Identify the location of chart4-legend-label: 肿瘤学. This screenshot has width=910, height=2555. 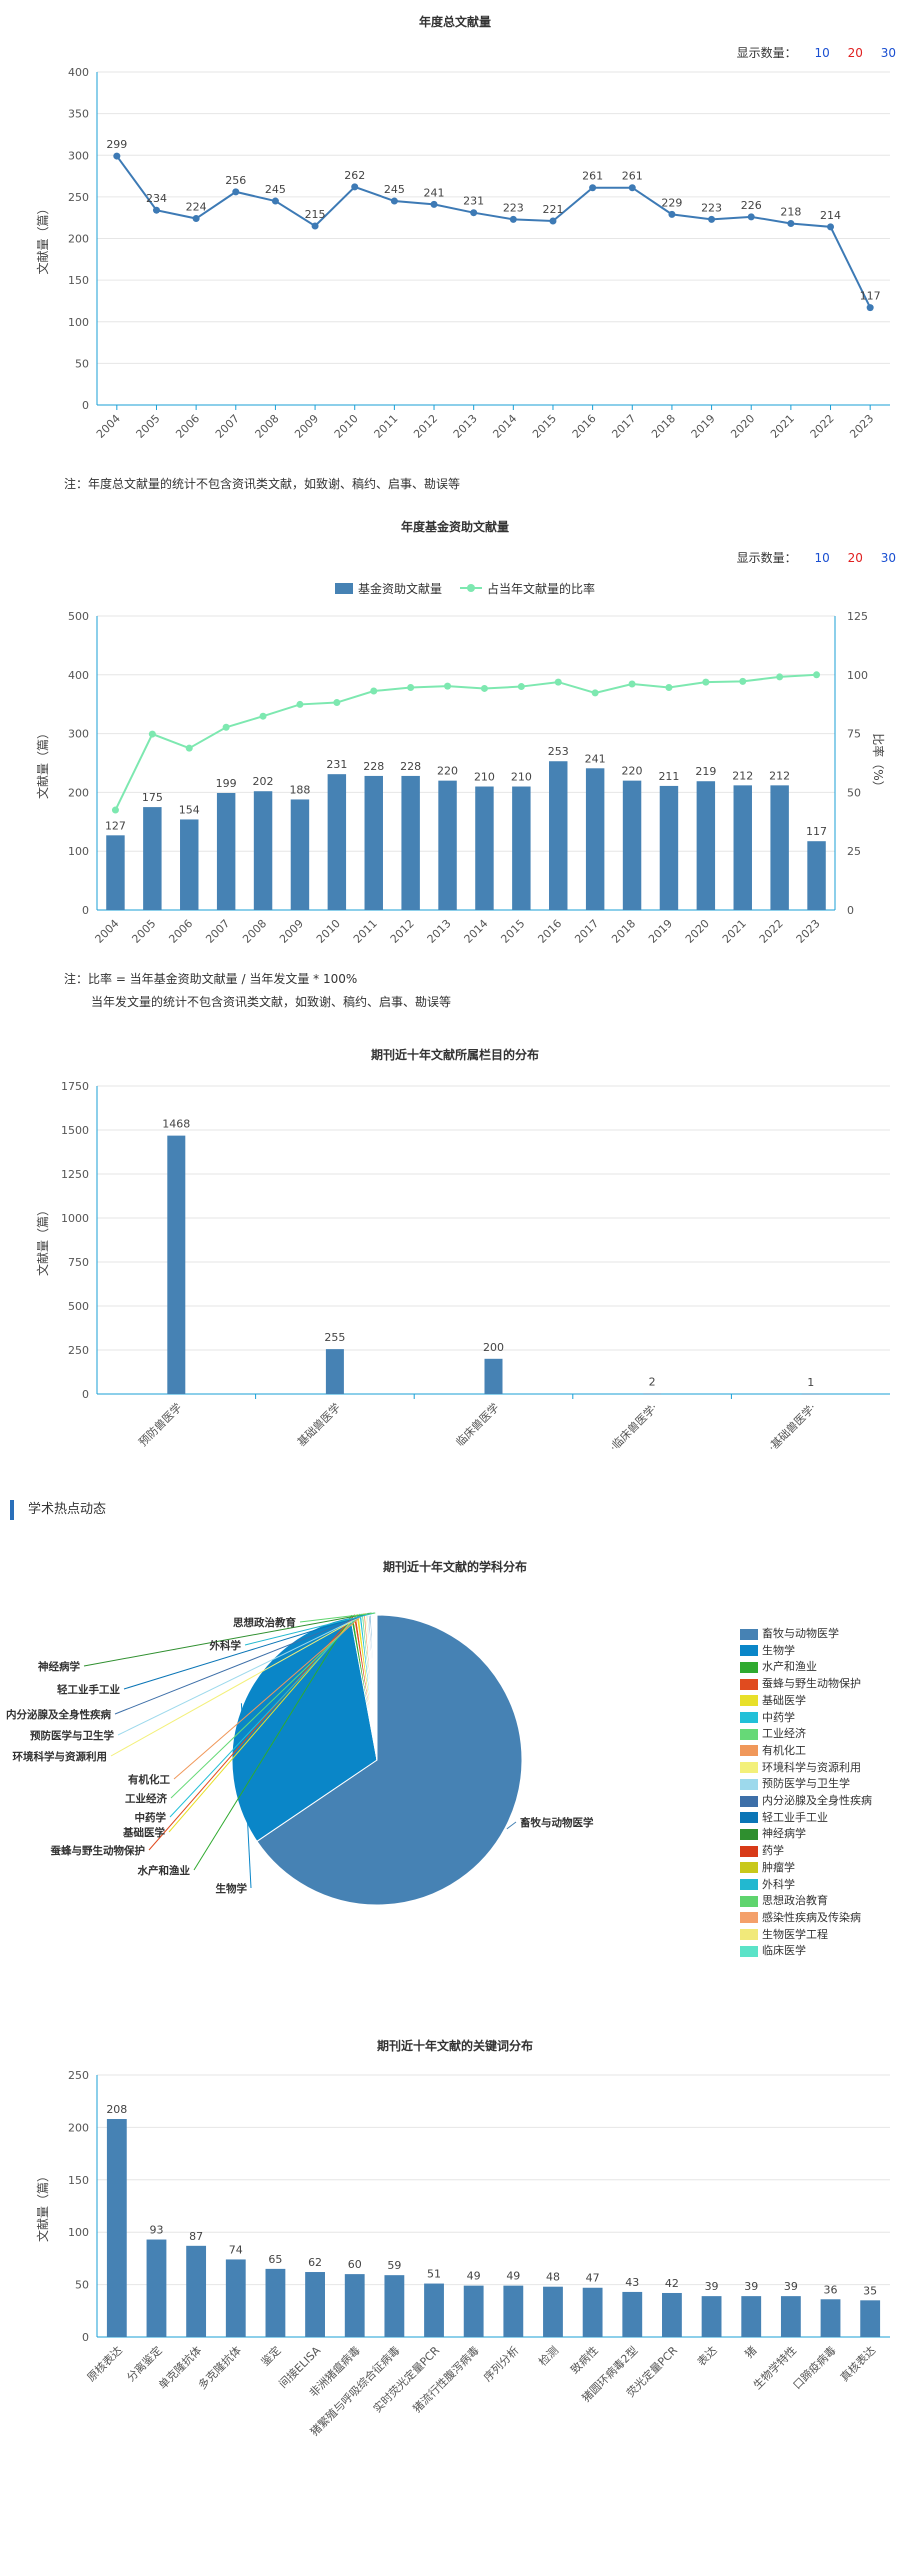
(778, 1867).